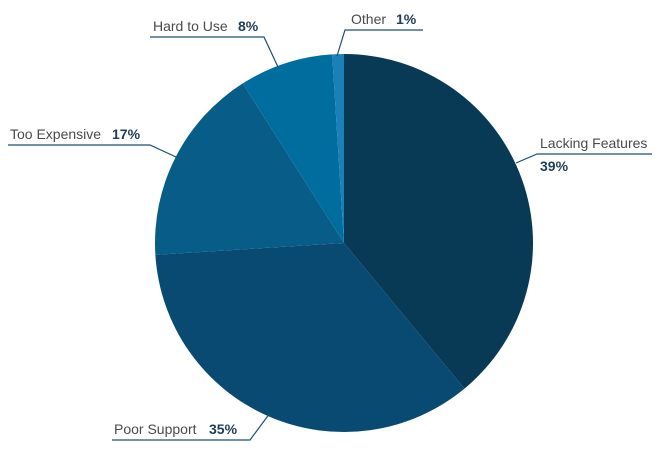  Describe the element at coordinates (126, 134) in the screenshot. I see `label-too-expensive-pct: 17%` at that location.